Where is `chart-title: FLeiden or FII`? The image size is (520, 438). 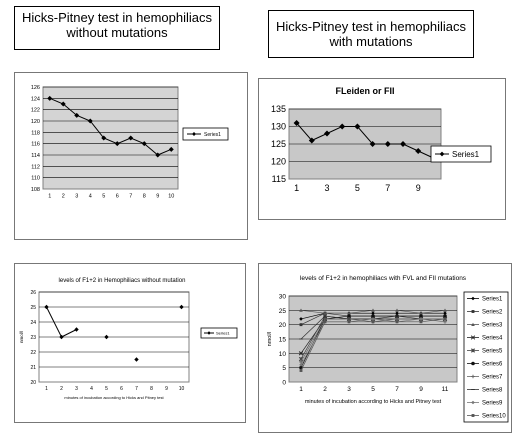 chart-title: FLeiden or FII is located at coordinates (364, 91).